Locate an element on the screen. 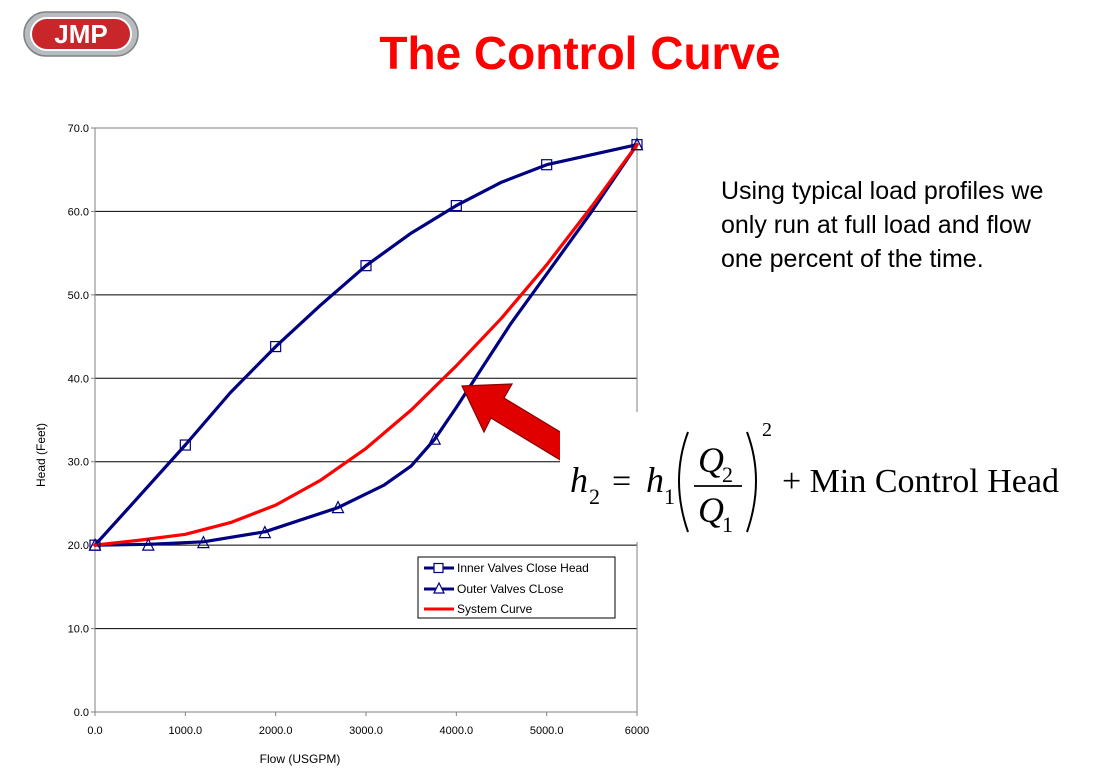  y-tick-label: 20.0 is located at coordinates (78, 546).